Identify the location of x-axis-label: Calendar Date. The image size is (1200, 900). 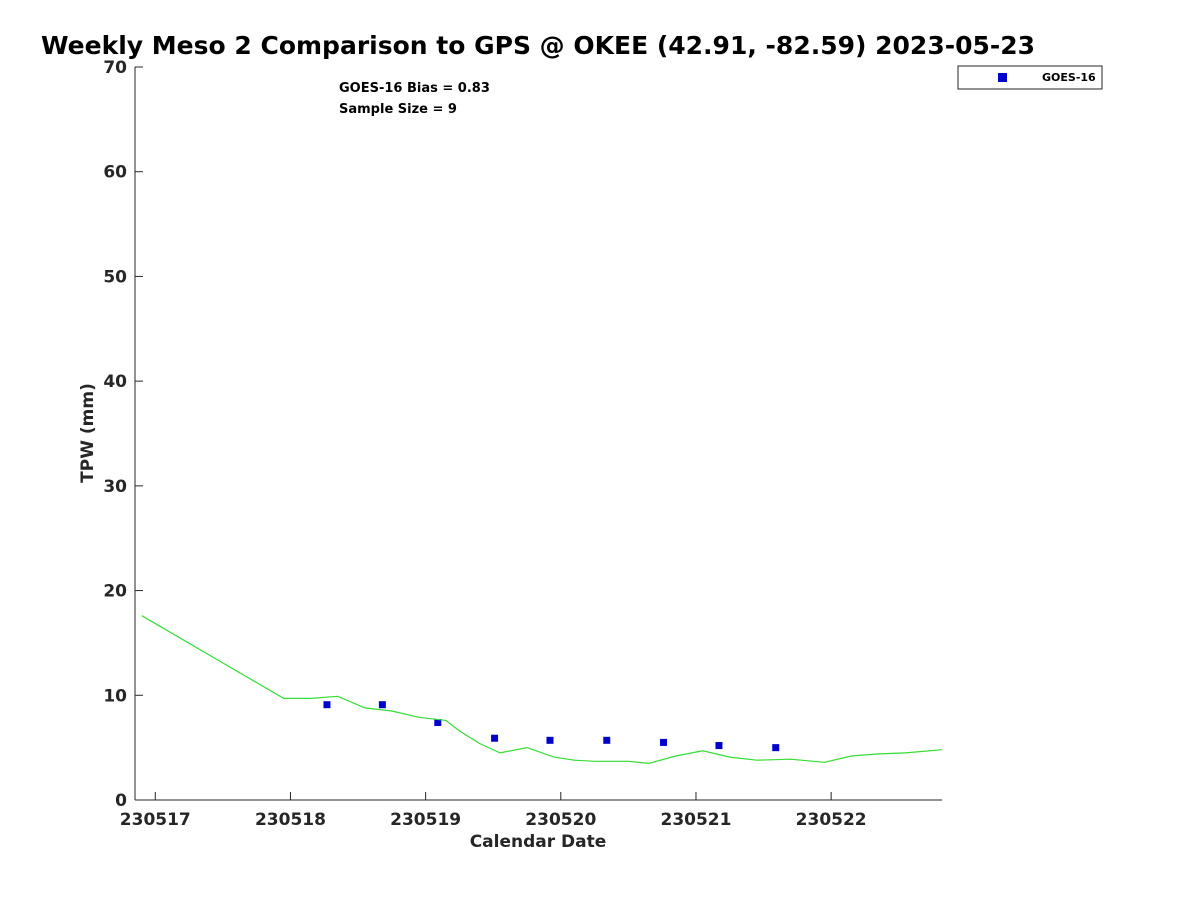
(538, 842).